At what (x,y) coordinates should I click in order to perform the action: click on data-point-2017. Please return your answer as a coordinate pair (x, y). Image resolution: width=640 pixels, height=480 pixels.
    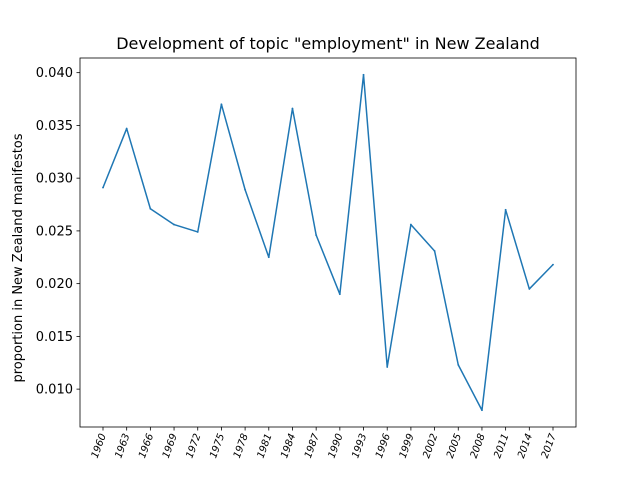
    Looking at the image, I should click on (553, 264).